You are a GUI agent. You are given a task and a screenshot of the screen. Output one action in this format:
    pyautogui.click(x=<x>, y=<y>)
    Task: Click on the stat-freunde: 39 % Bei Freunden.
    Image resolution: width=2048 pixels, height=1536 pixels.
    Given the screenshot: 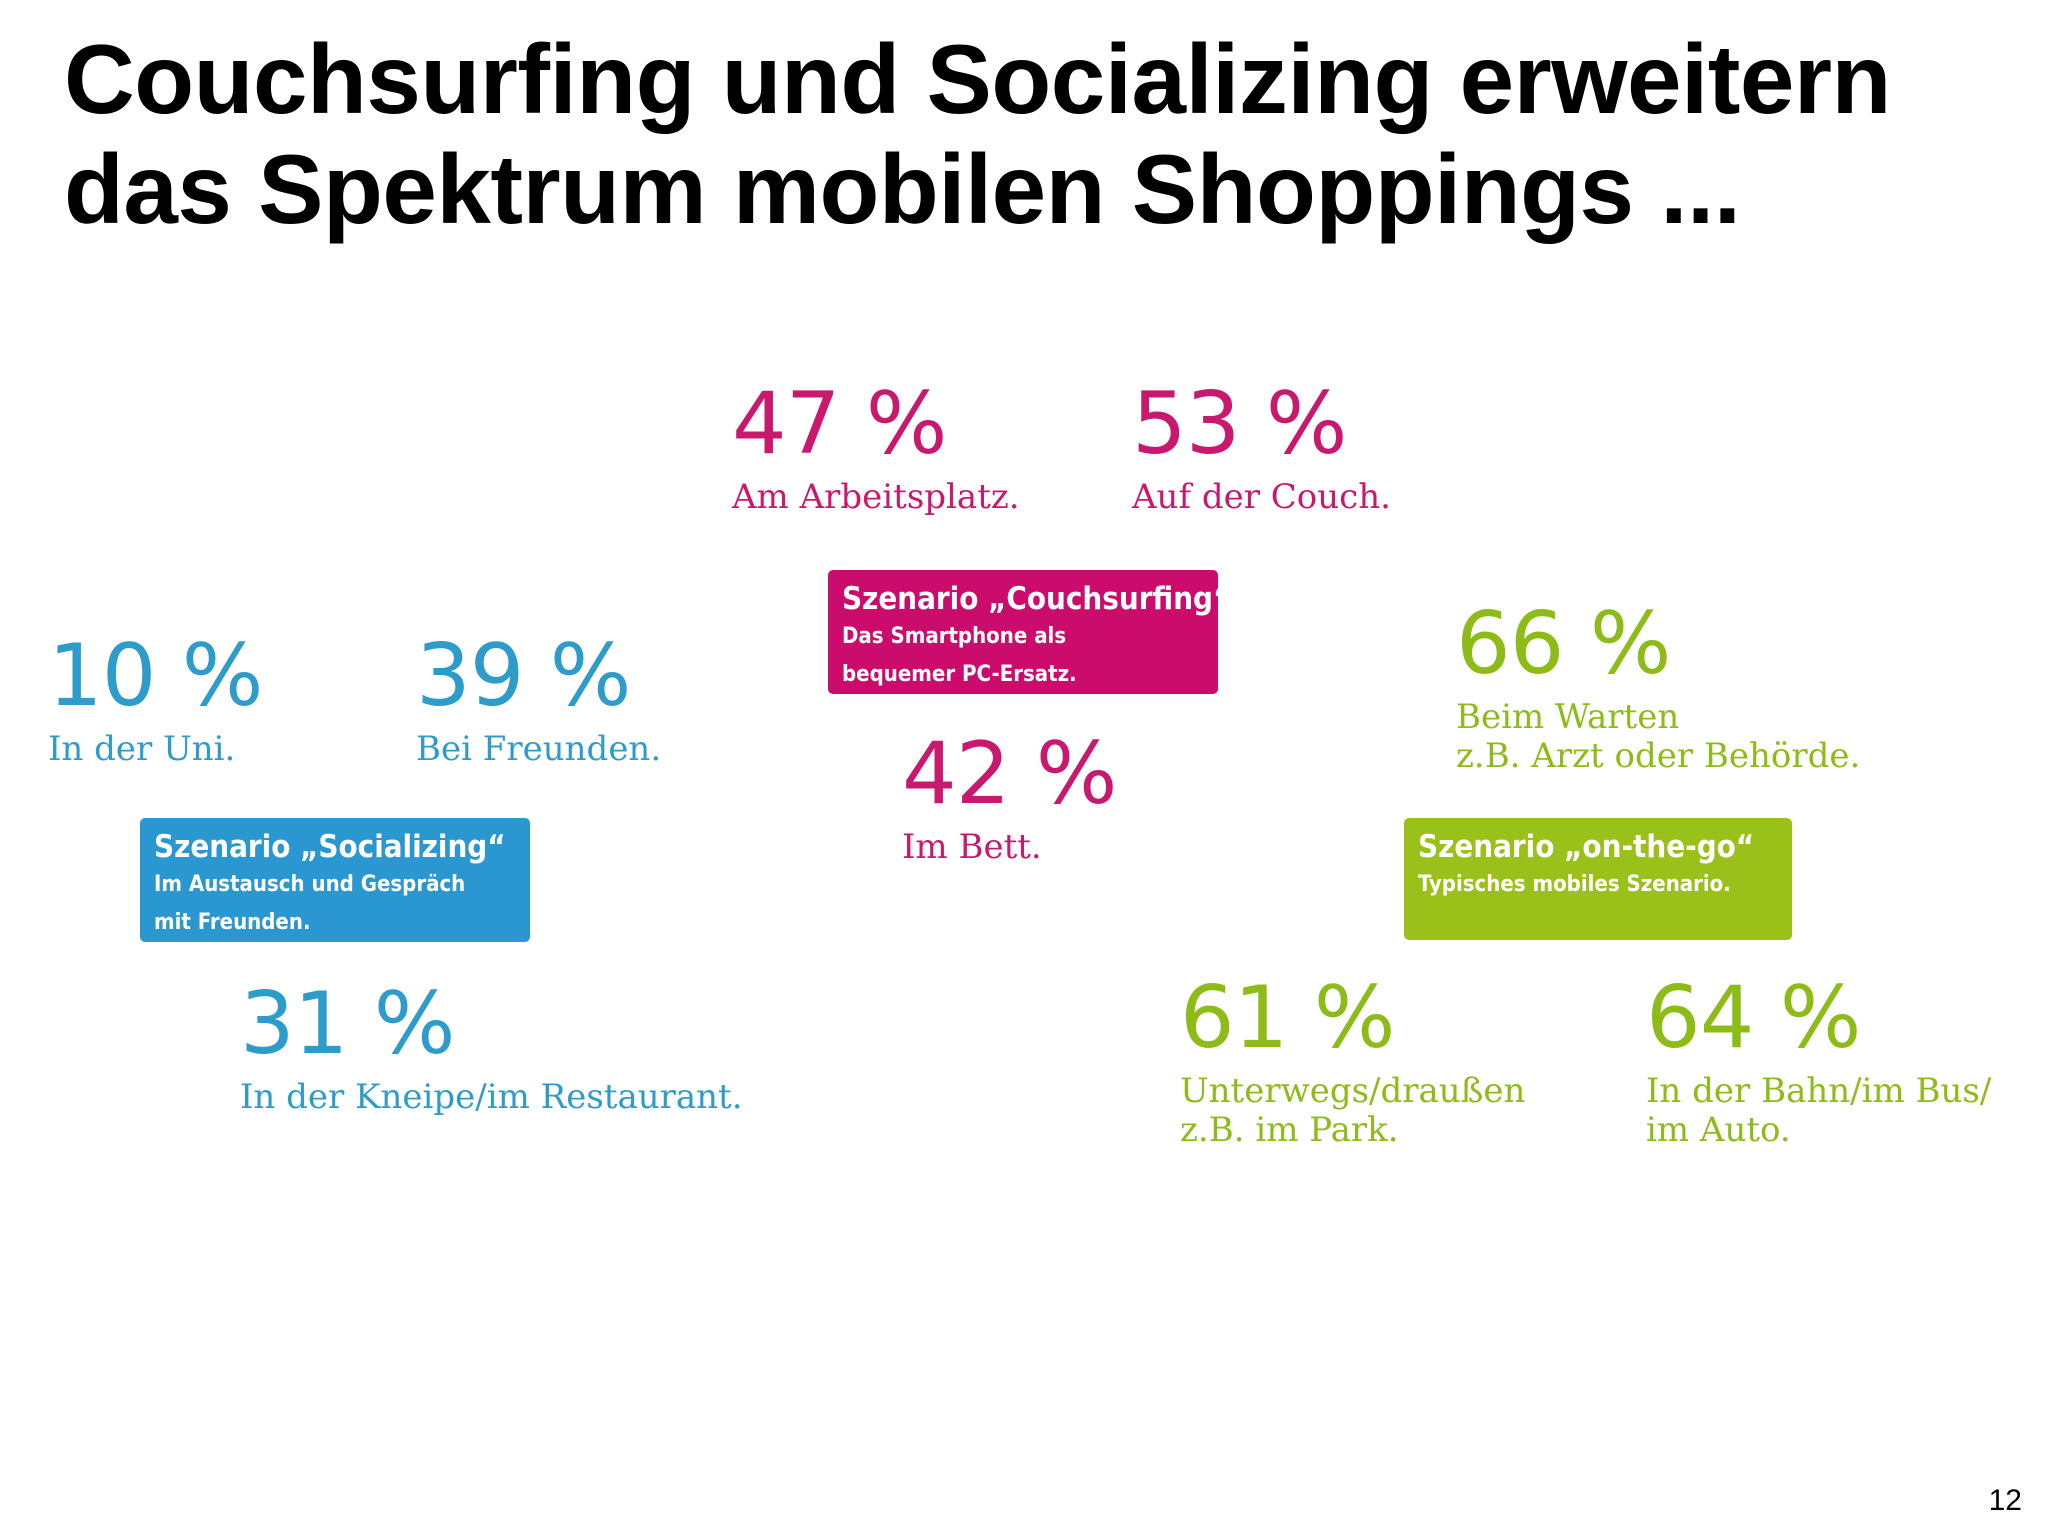 What is the action you would take?
    pyautogui.click(x=538, y=698)
    